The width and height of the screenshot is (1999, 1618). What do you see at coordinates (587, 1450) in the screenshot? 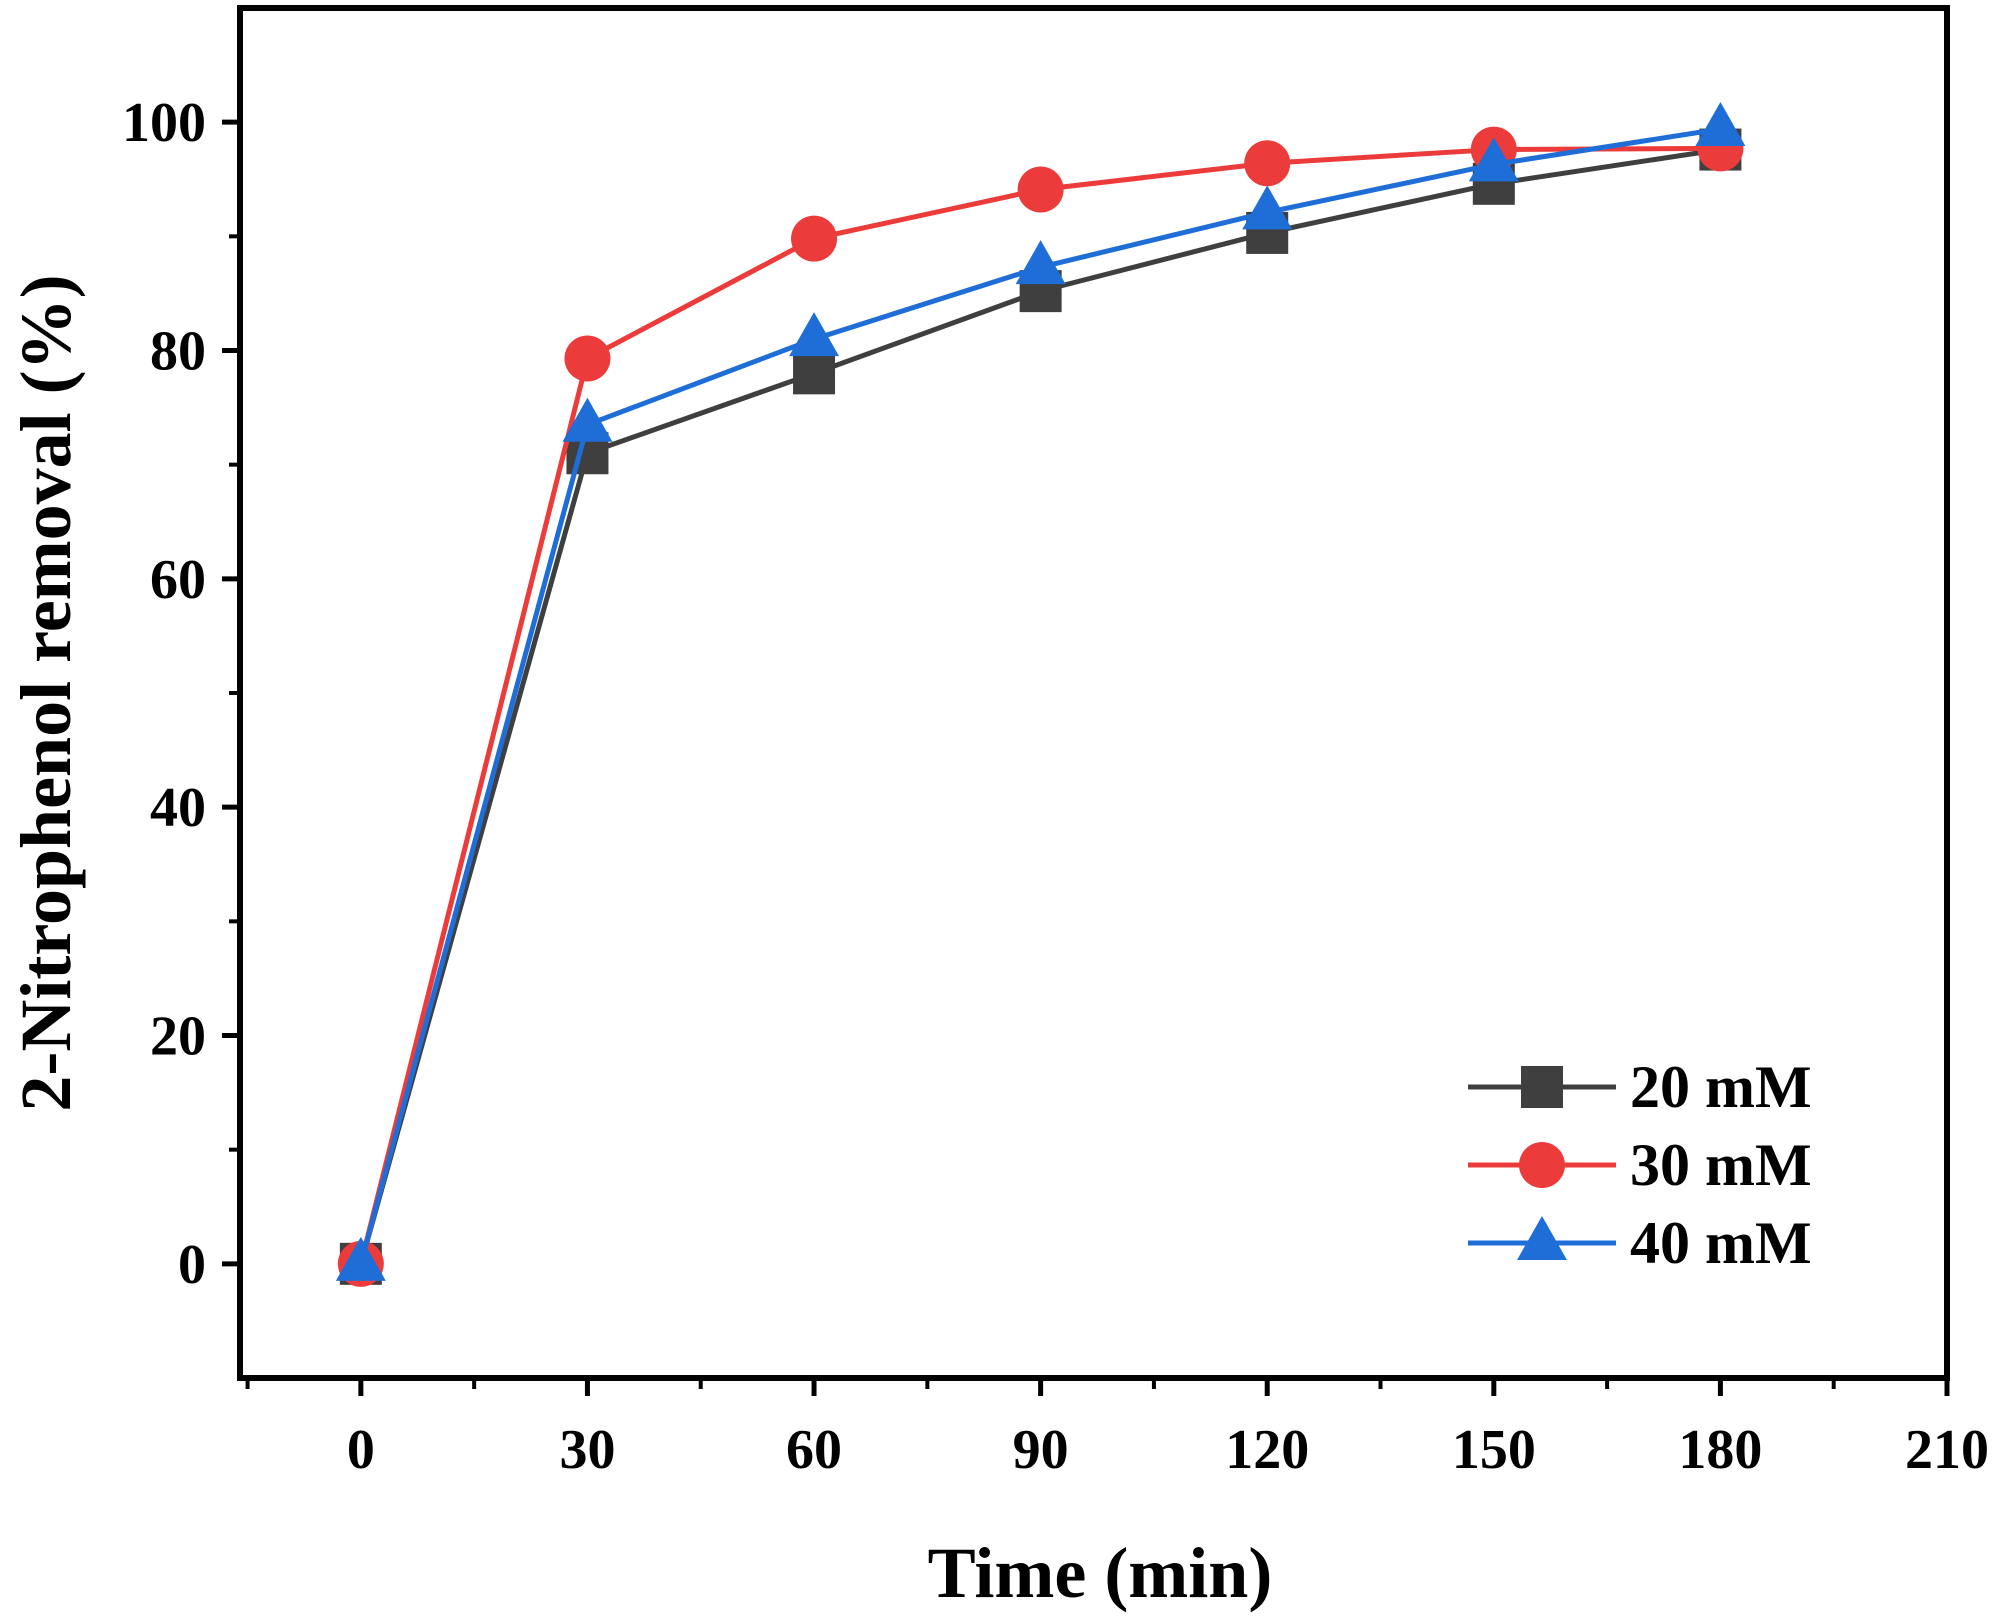
I see `x-tick-label: 30` at bounding box center [587, 1450].